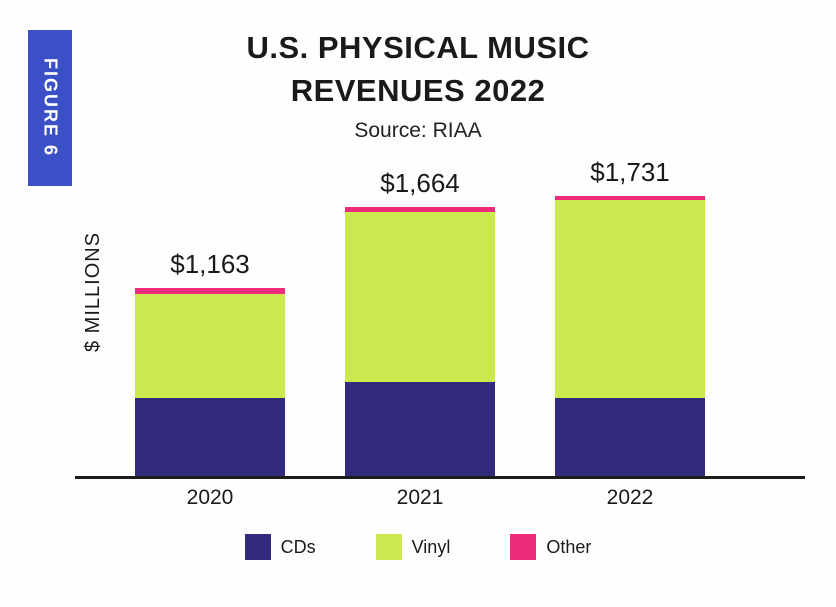  Describe the element at coordinates (298, 546) in the screenshot. I see `legend-label-cds: CDs` at that location.